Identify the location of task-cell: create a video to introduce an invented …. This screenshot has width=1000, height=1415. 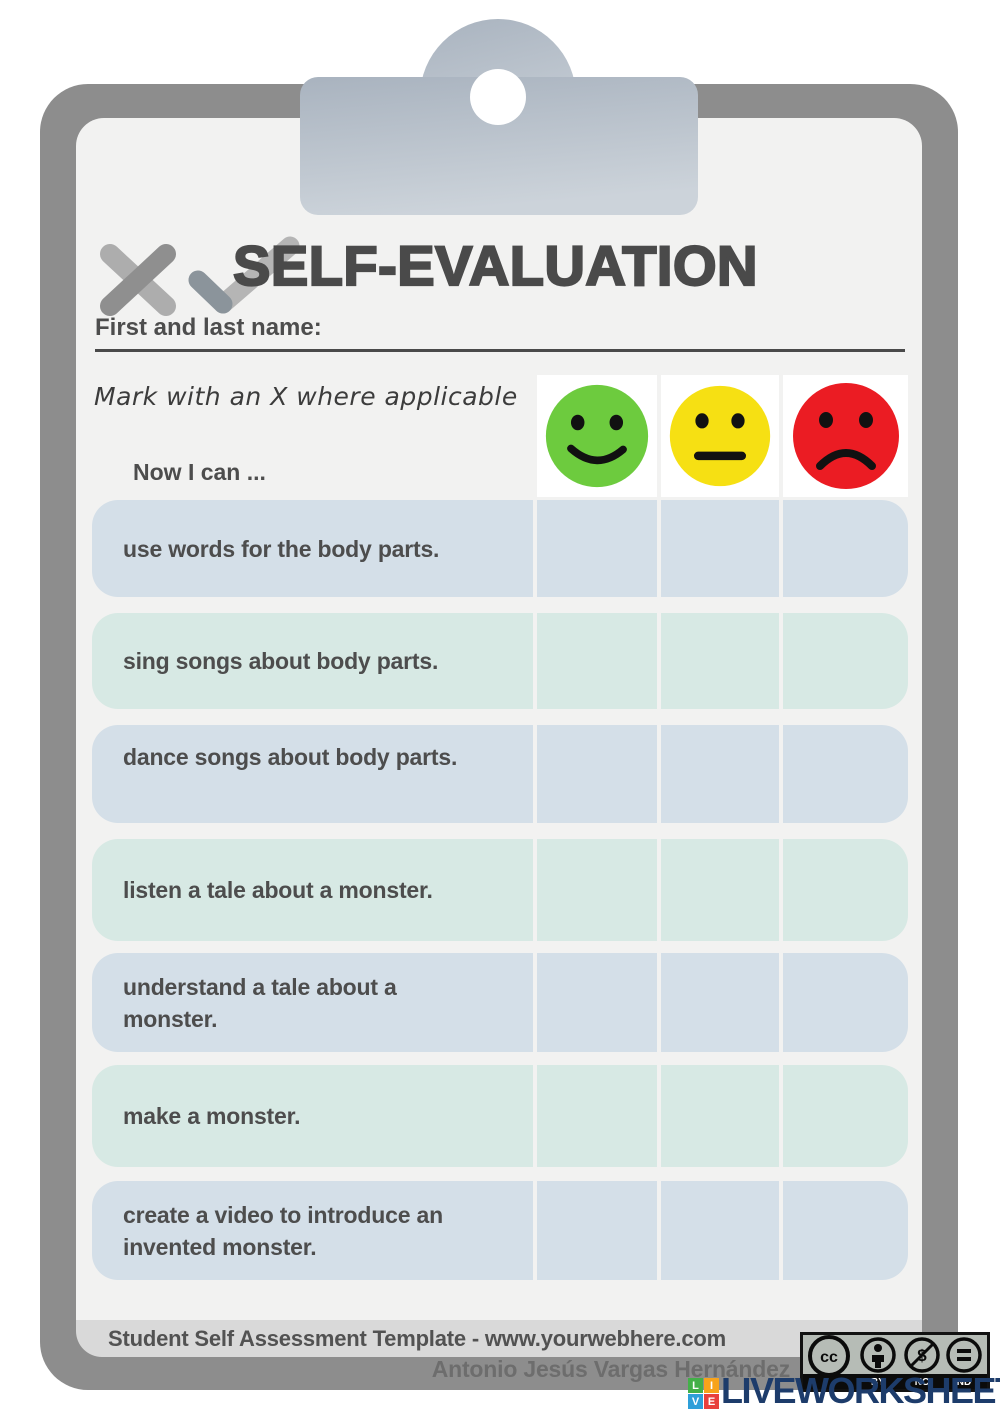
(312, 1230).